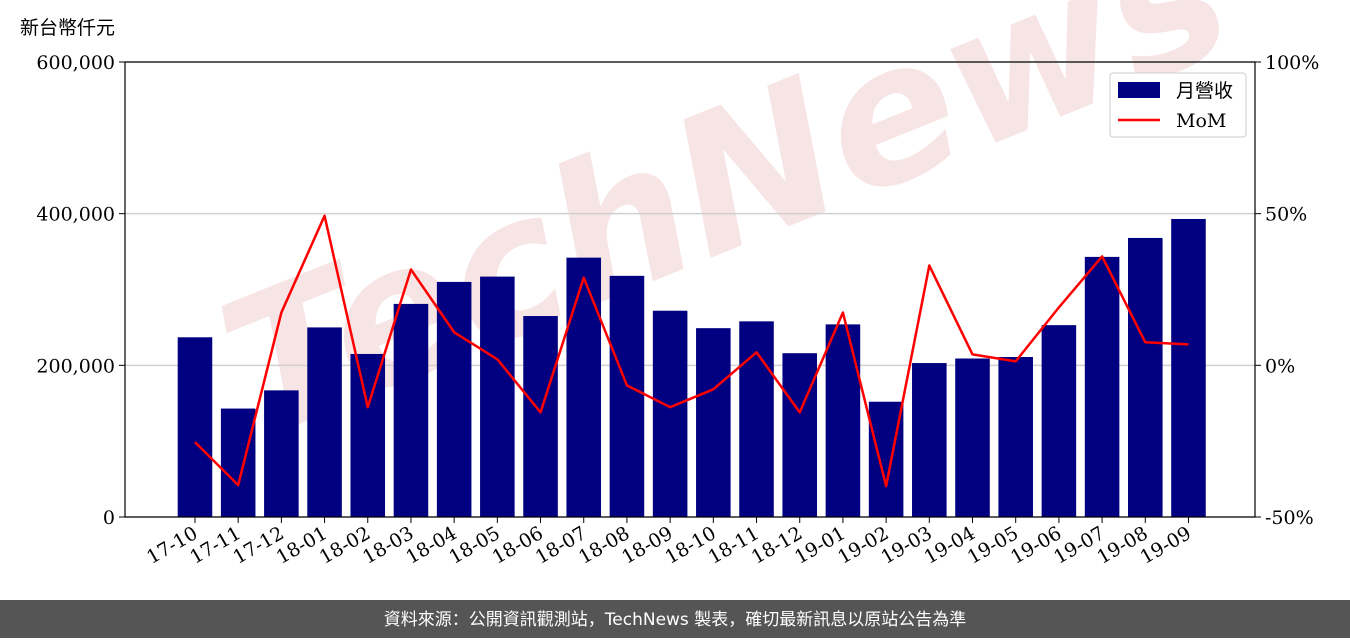 This screenshot has height=642, width=1350. I want to click on y-tick-label: 600,000, so click(75, 63).